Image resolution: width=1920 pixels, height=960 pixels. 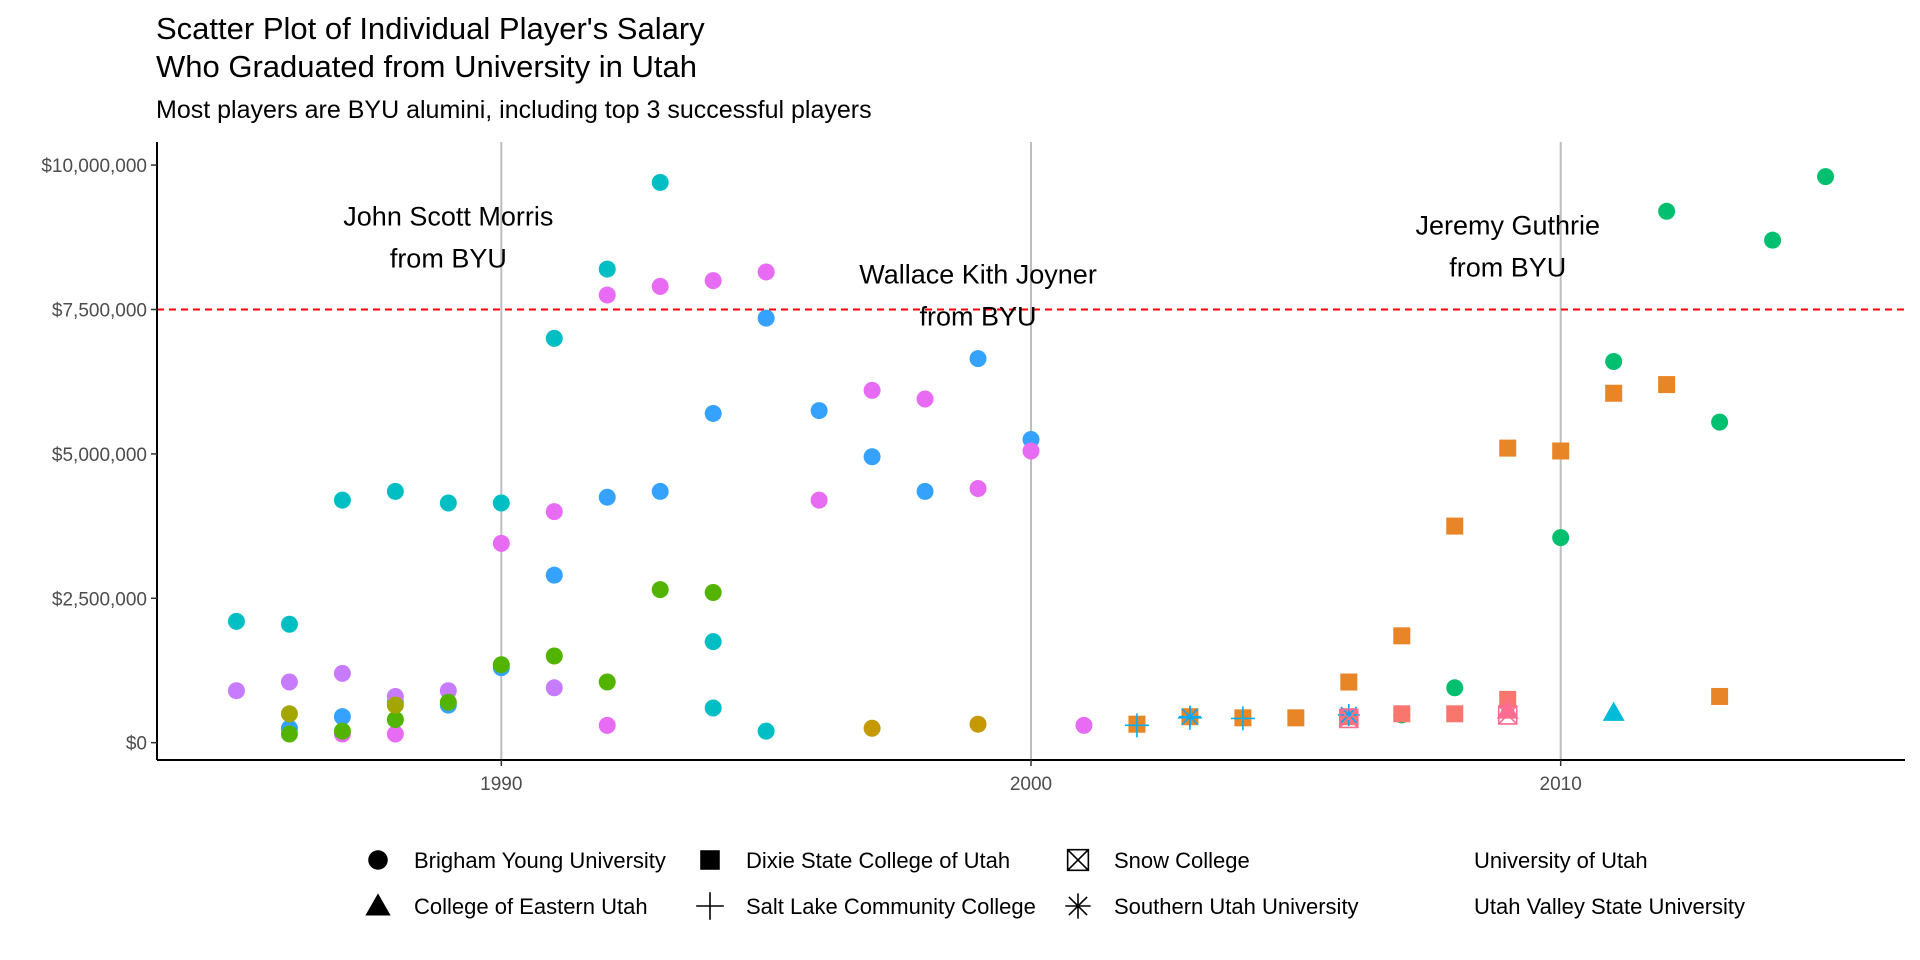 What do you see at coordinates (1609, 906) in the screenshot?
I see `legend-label: Utah Valley State University` at bounding box center [1609, 906].